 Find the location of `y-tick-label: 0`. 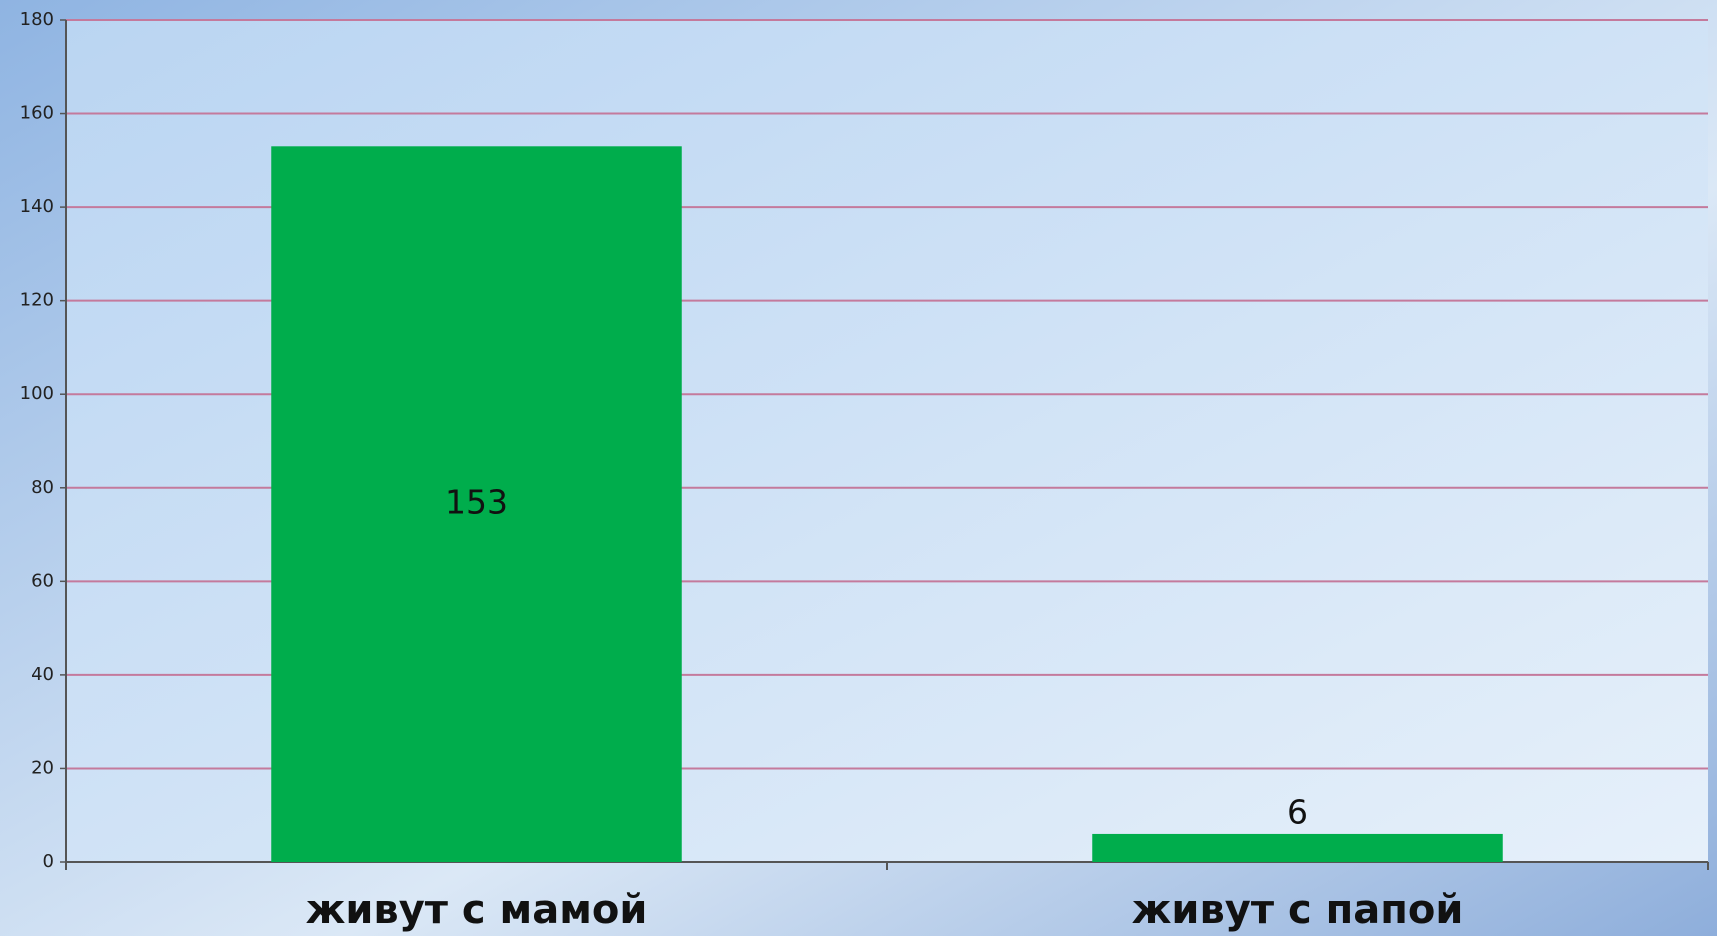

y-tick-label: 0 is located at coordinates (48, 861).